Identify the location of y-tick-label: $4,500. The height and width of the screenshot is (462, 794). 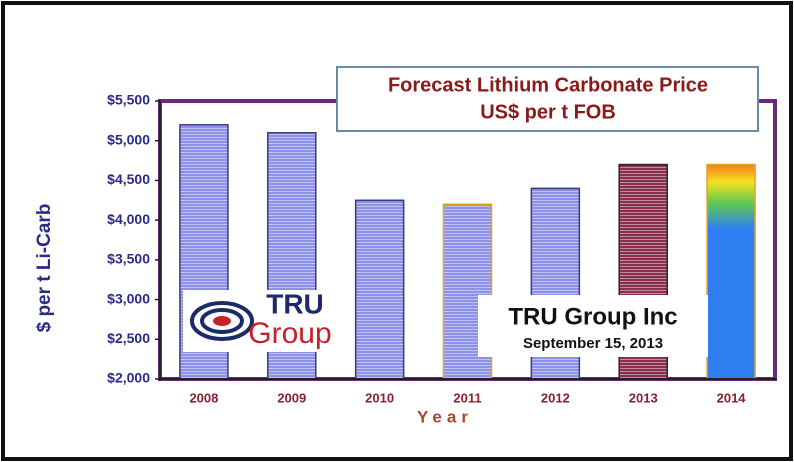
(128, 179).